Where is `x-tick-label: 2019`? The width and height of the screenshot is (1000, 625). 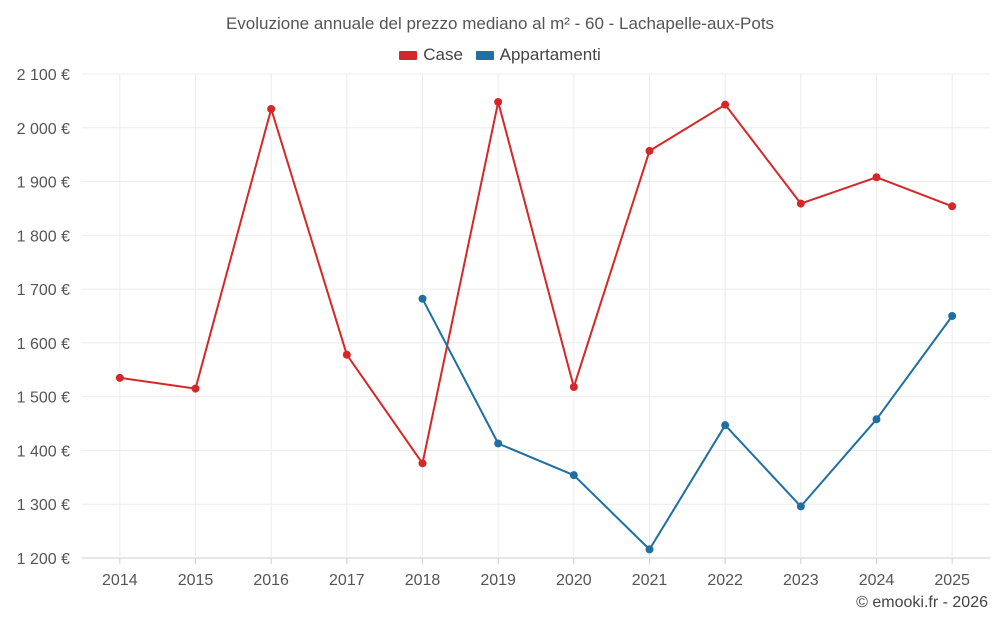 x-tick-label: 2019 is located at coordinates (498, 580).